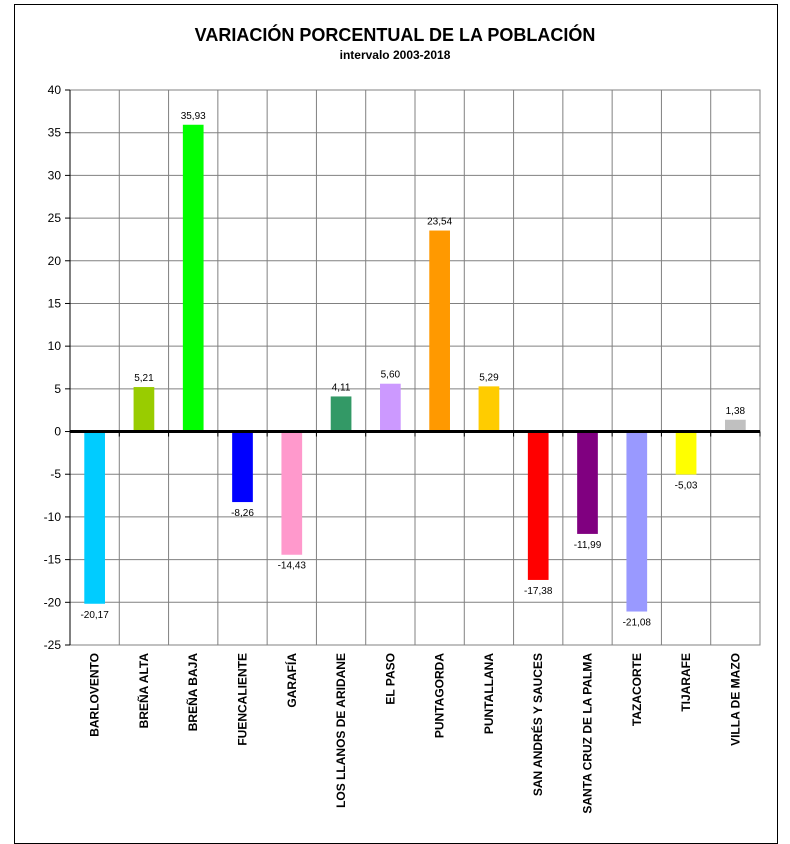 The image size is (790, 844). Describe the element at coordinates (57, 389) in the screenshot. I see `y-tick-label: 5` at that location.